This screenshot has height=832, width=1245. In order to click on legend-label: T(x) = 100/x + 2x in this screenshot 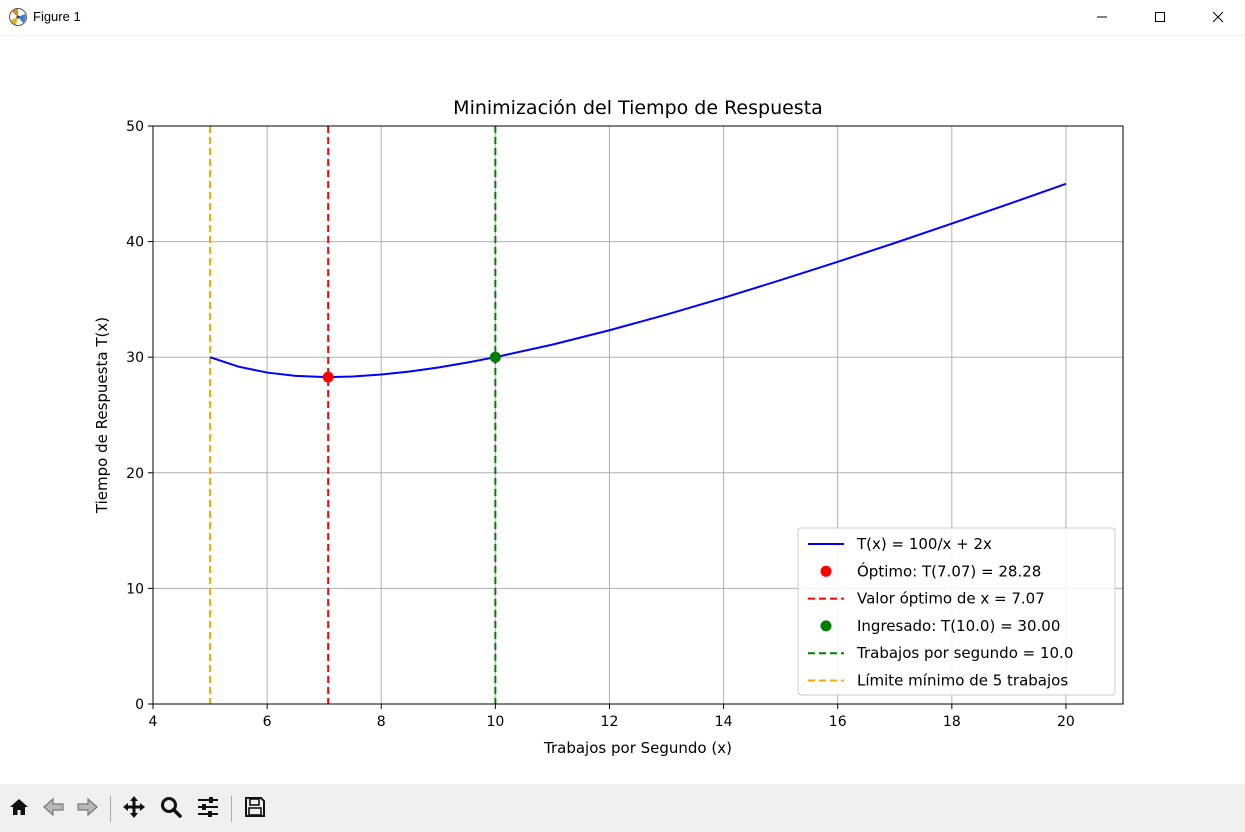, I will do `click(924, 544)`.